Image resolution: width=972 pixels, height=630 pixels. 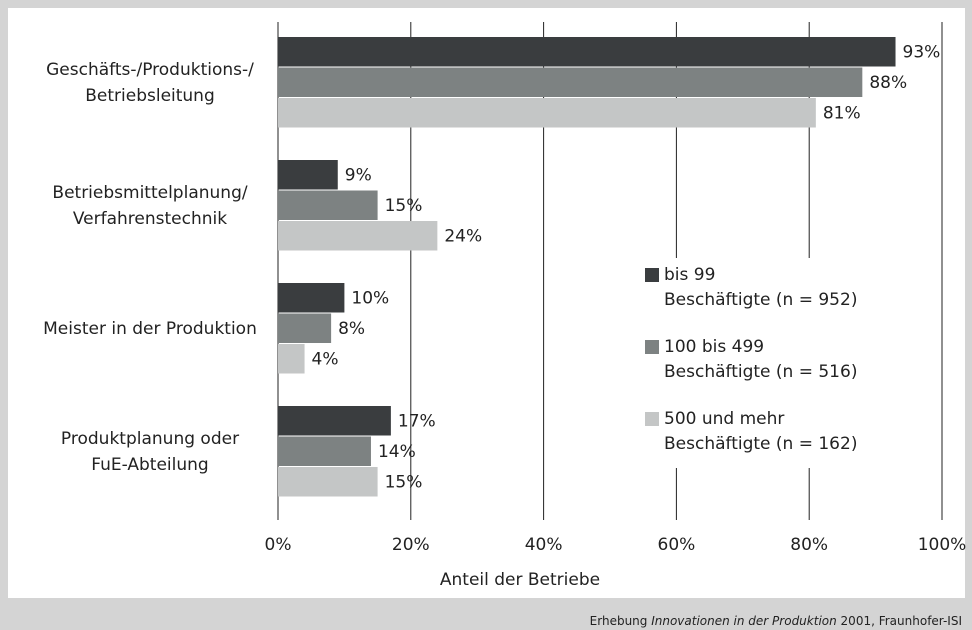 What do you see at coordinates (150, 96) in the screenshot?
I see `category-label: Betriebsleitung` at bounding box center [150, 96].